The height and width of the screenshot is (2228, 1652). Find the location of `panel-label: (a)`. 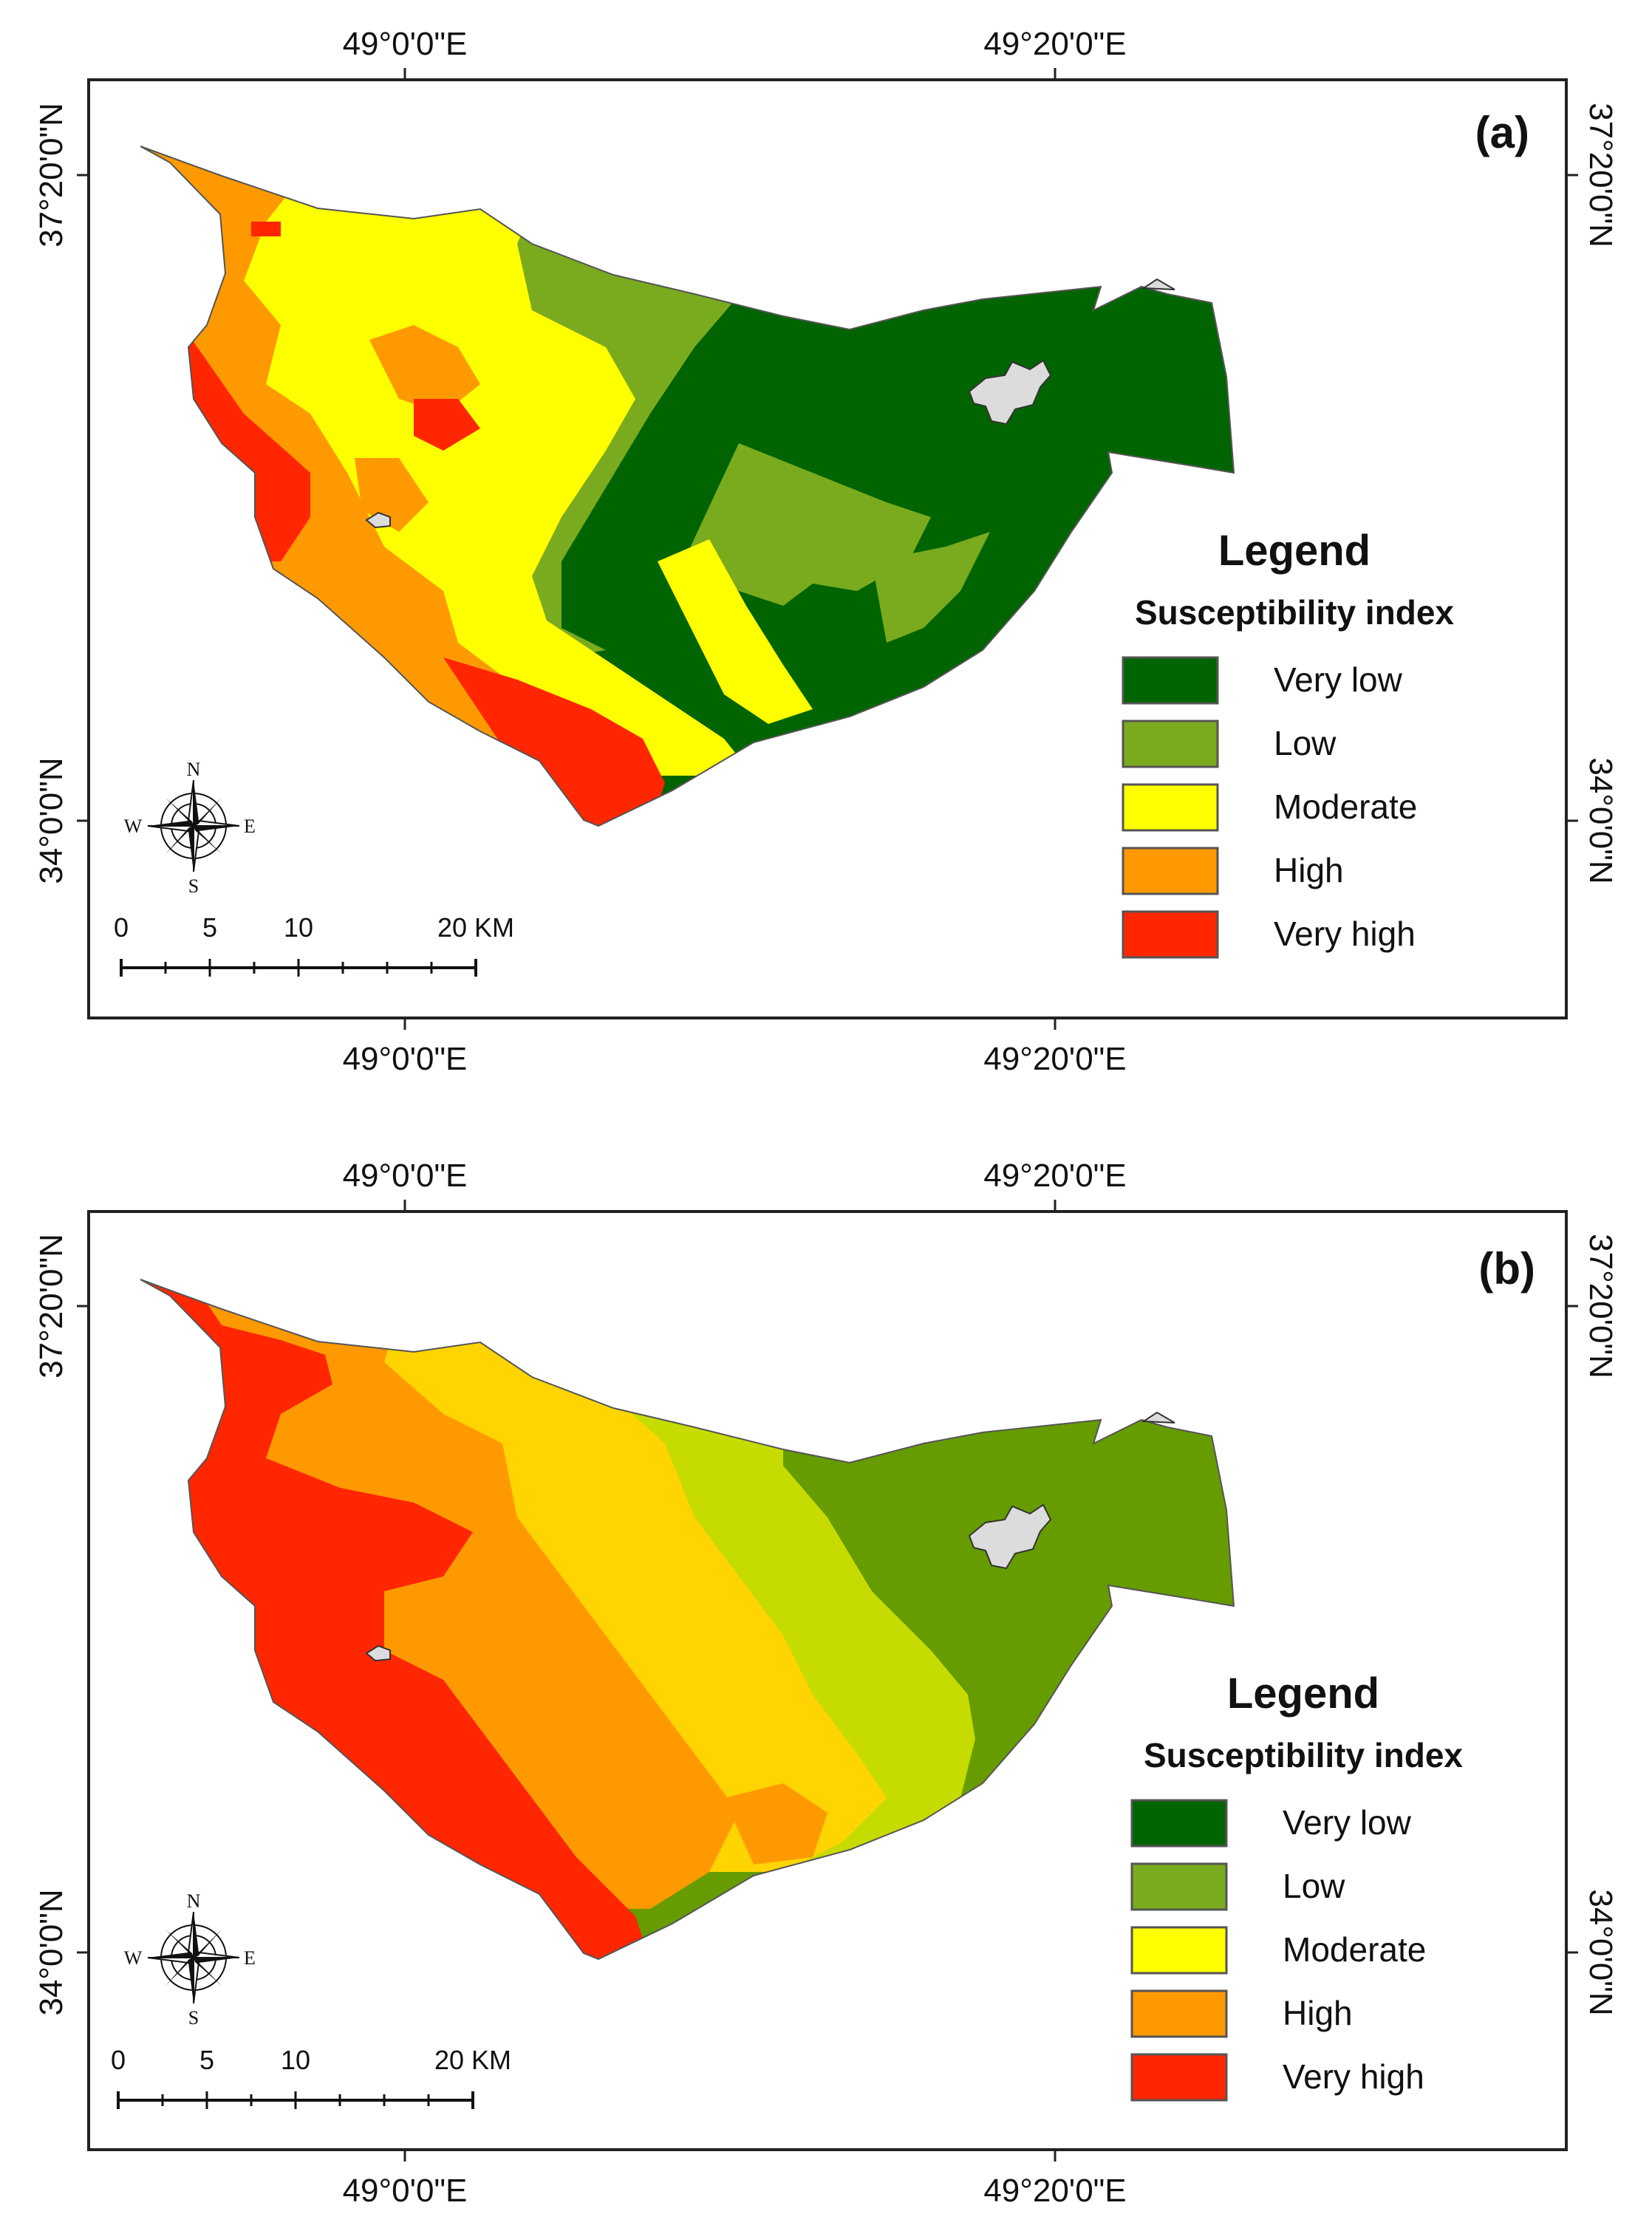

panel-label: (a) is located at coordinates (1502, 132).